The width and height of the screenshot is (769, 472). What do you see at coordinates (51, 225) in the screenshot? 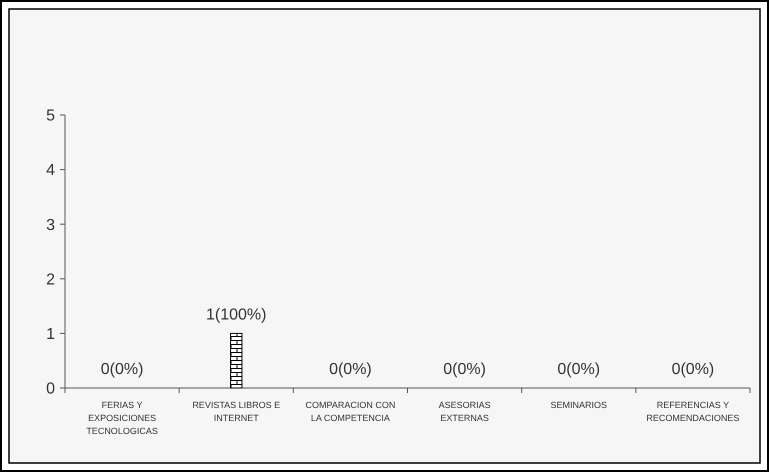
I see `y-tick-label: 3` at bounding box center [51, 225].